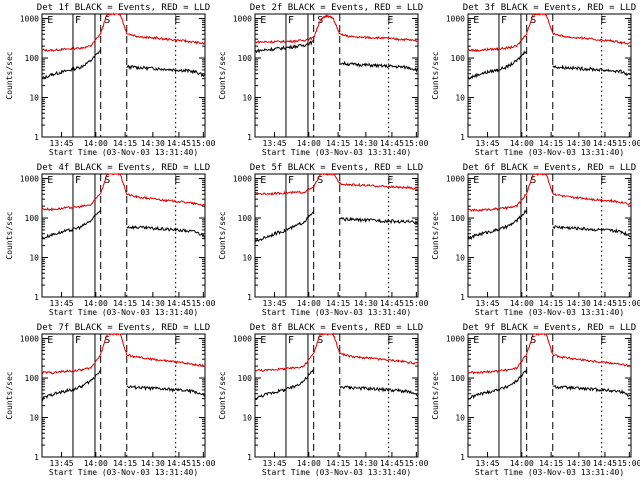  What do you see at coordinates (336, 8) in the screenshot?
I see `panel-title: Det 2f BLACK = Events, RED = LLD` at bounding box center [336, 8].